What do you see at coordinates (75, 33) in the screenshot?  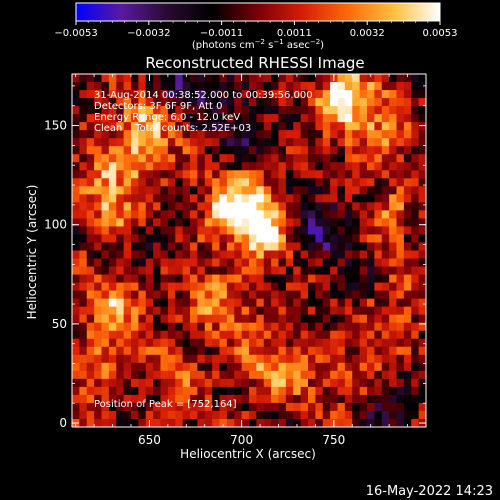 I see `colorbar-tick-label: −0.0053` at bounding box center [75, 33].